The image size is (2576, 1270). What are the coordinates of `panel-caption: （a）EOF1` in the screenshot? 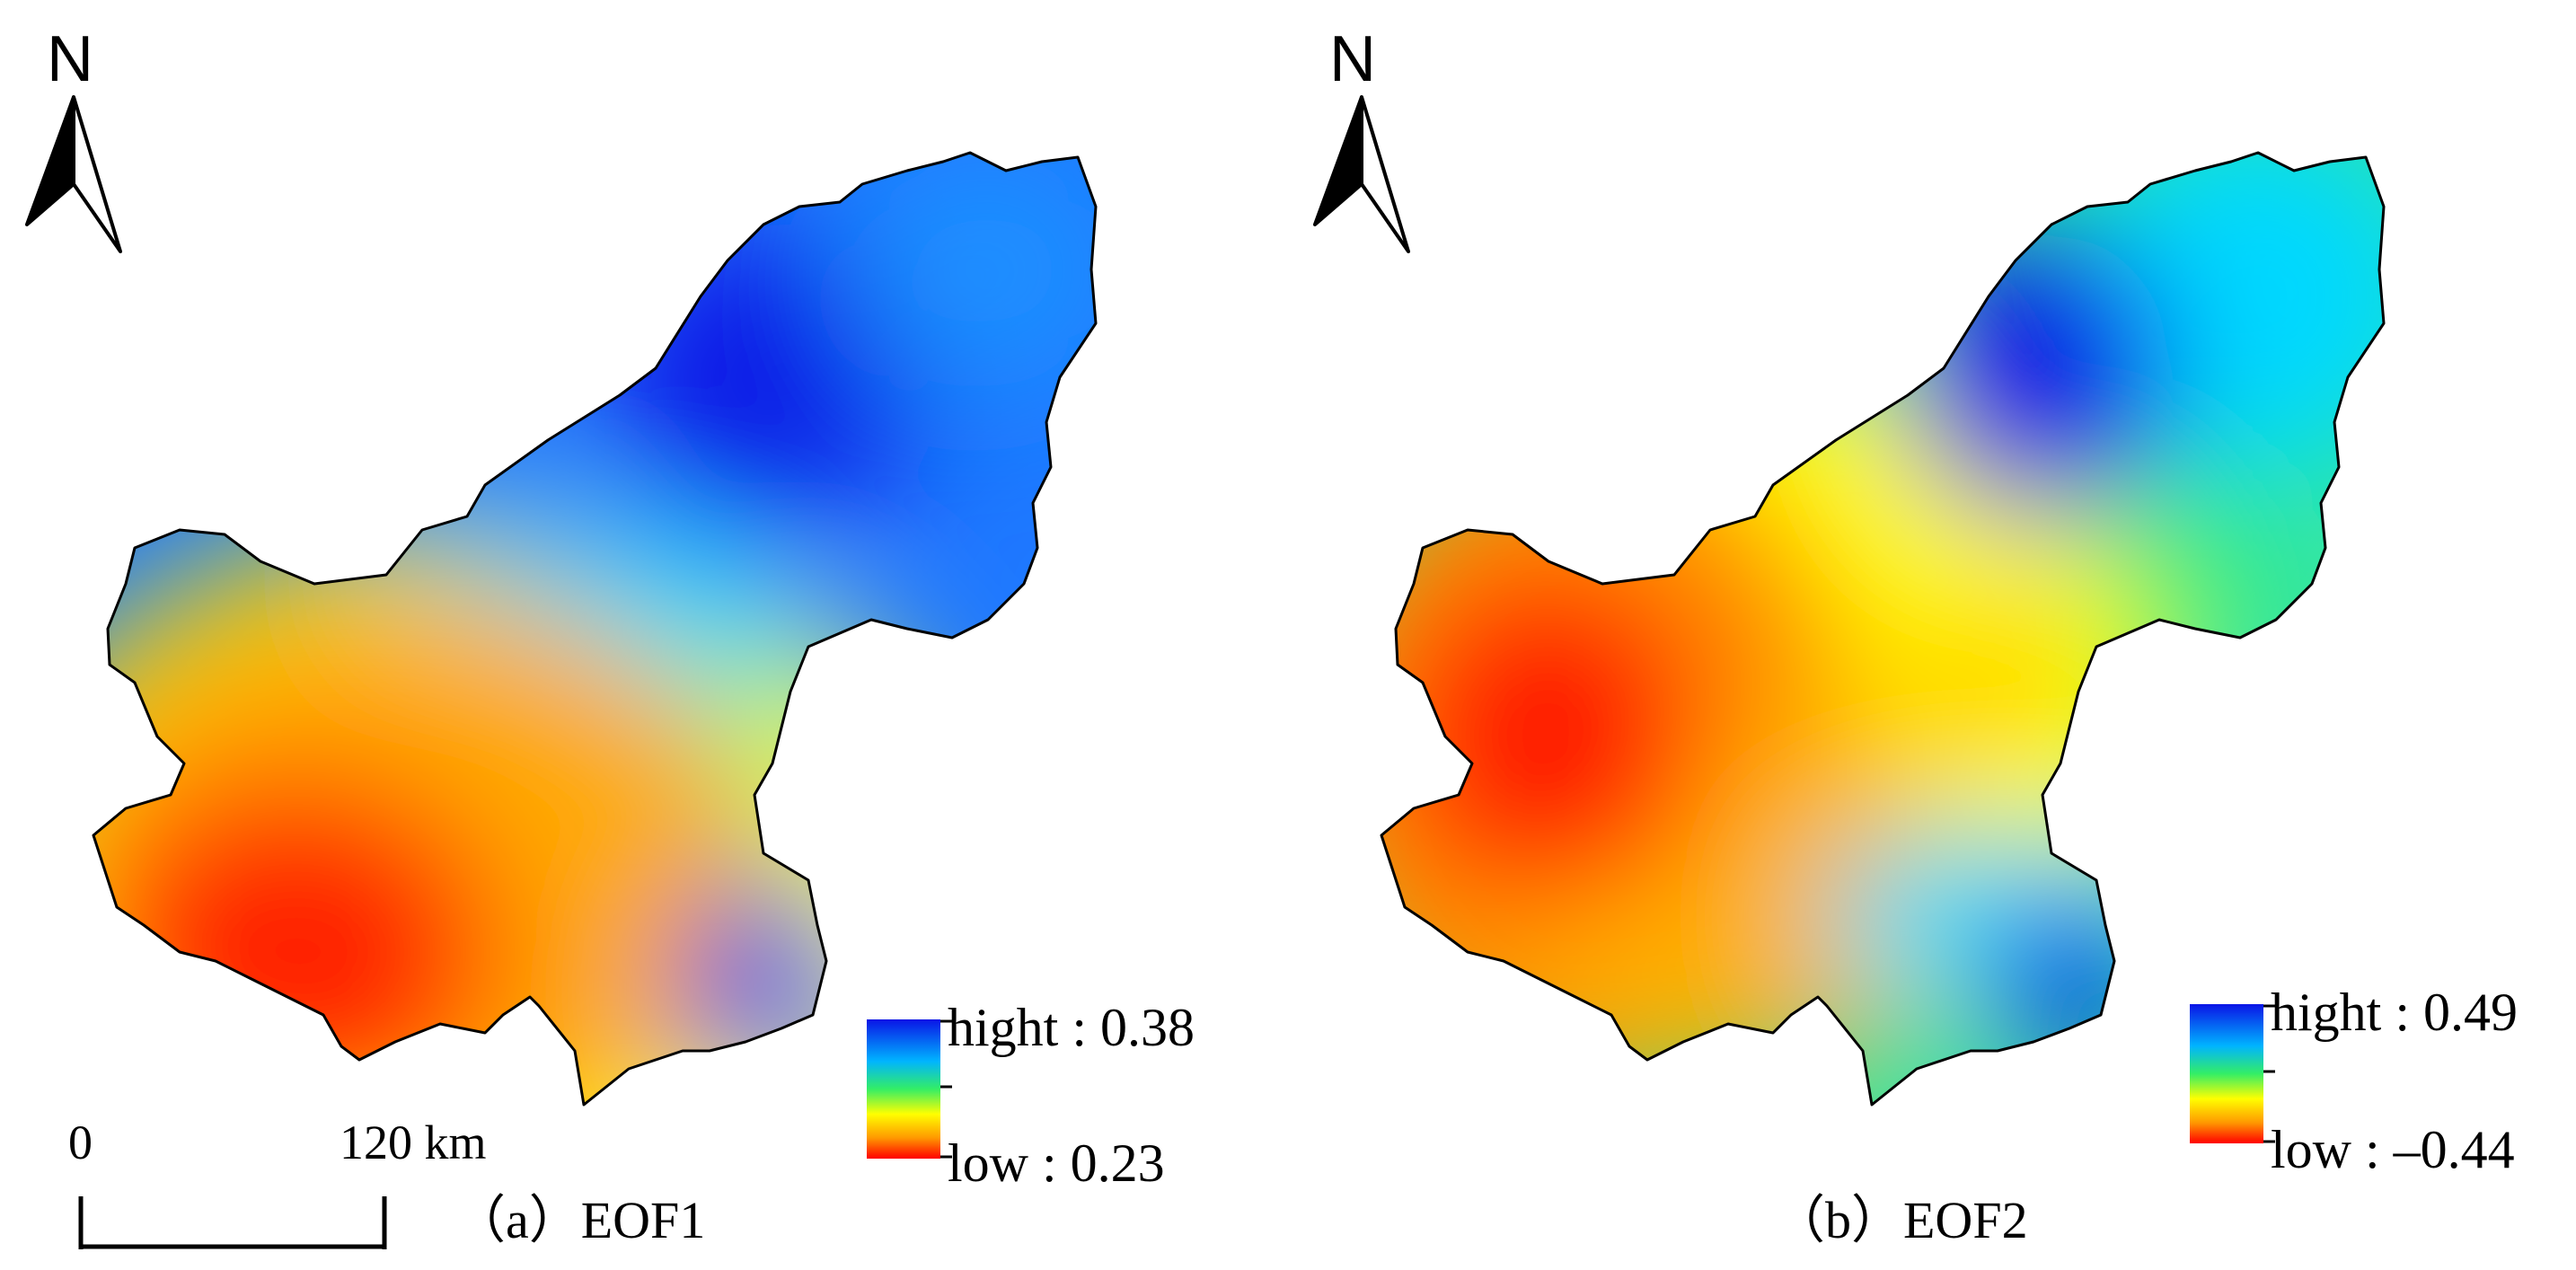 It's located at (580, 1220).